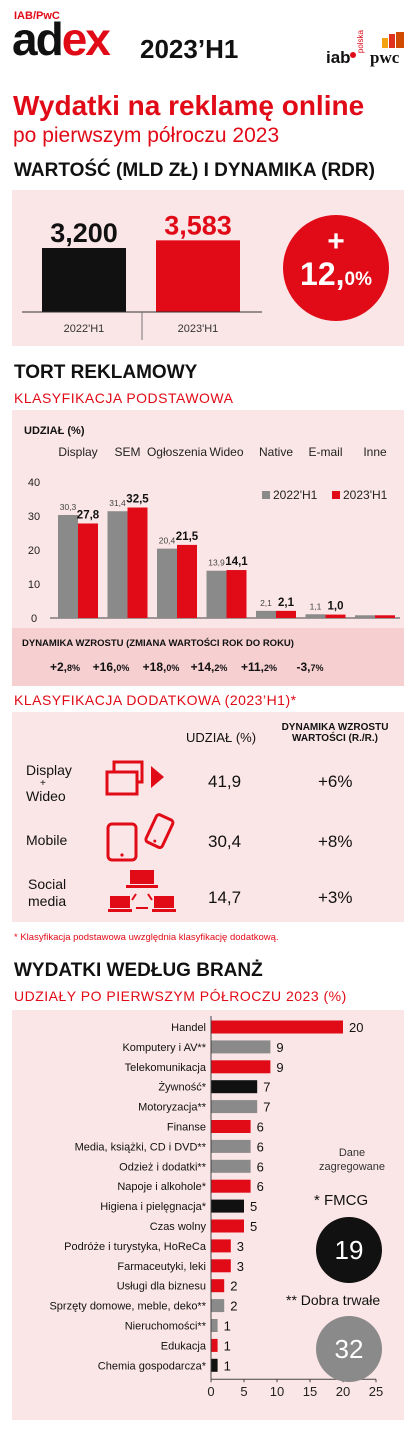 The image size is (419, 1440). I want to click on branze-heading: WYDATKI WEDŁUG BRANŻ, so click(138, 970).